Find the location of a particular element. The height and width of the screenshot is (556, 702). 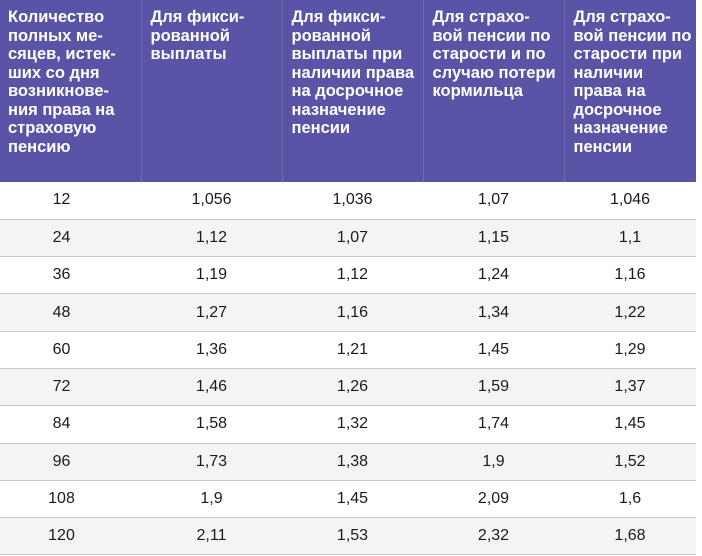

table-row: 24 1,12 1,07 1,15 1,1 is located at coordinates (348, 238).